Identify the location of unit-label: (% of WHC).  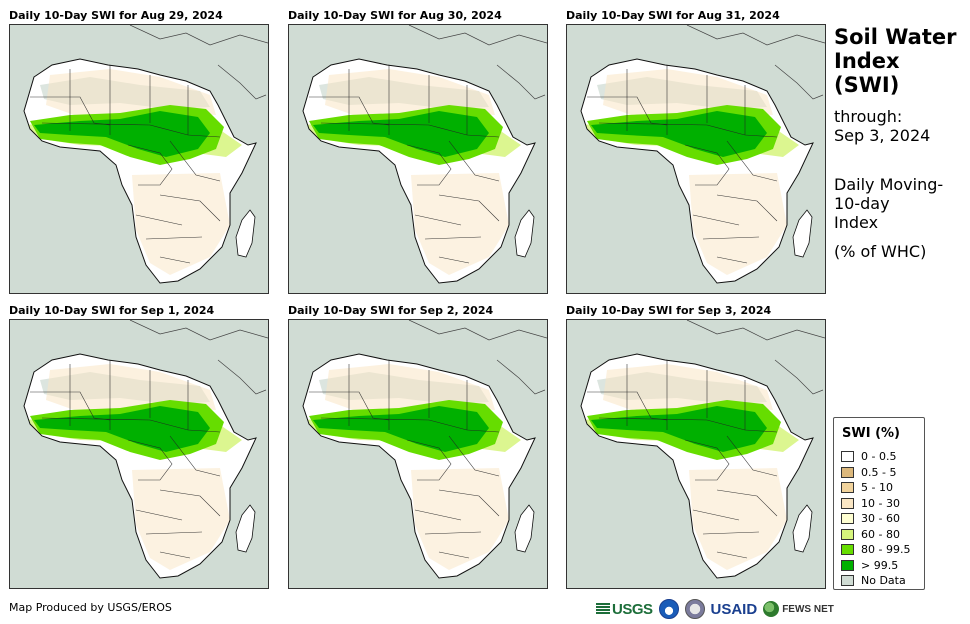
(880, 251).